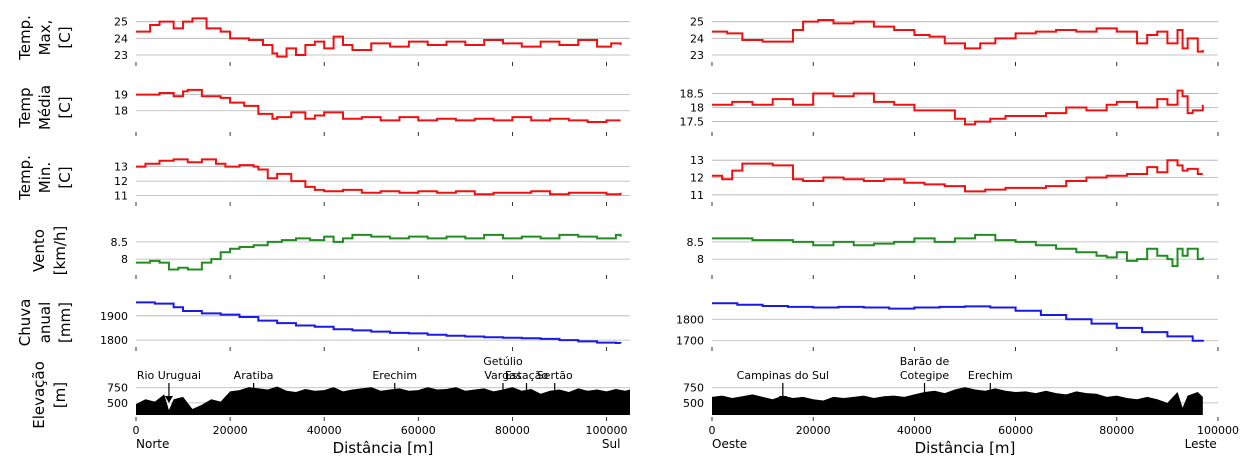 This screenshot has width=1244, height=457. What do you see at coordinates (121, 38) in the screenshot?
I see `y-tick-label: 24` at bounding box center [121, 38].